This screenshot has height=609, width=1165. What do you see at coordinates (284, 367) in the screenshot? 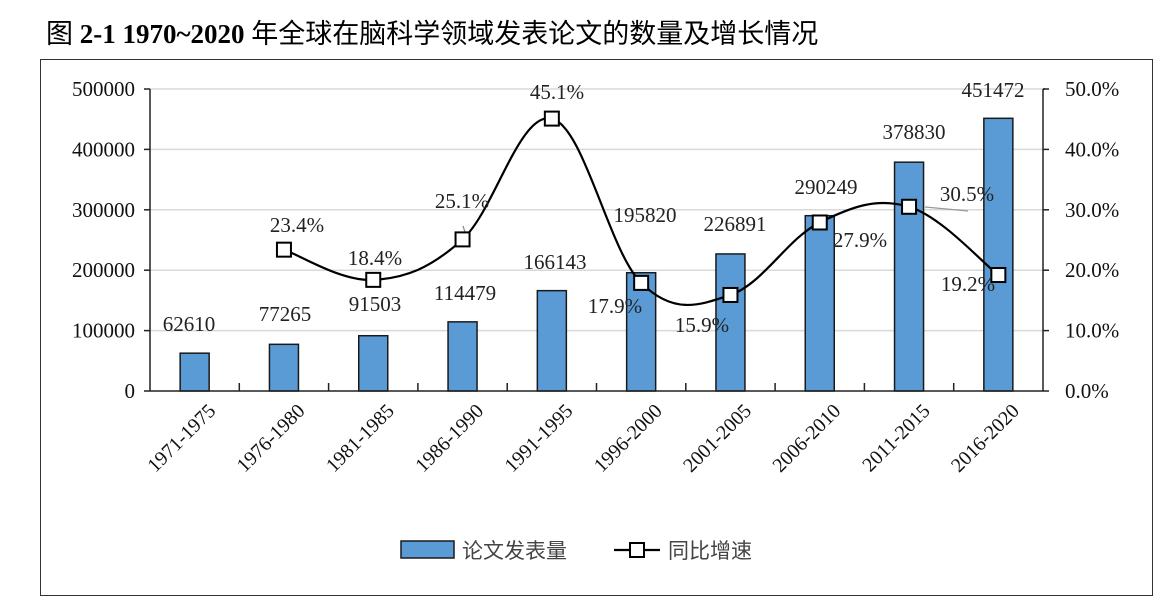
I see `bar-1976-1980` at bounding box center [284, 367].